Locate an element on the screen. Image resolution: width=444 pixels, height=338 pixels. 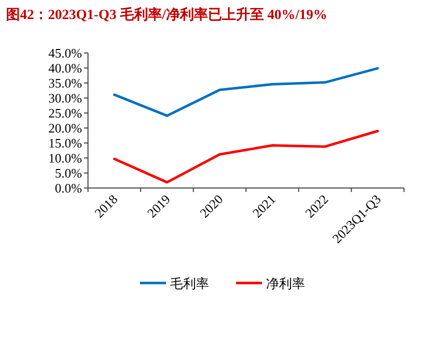
y-tick-label: 25.0% is located at coordinates (65, 113).